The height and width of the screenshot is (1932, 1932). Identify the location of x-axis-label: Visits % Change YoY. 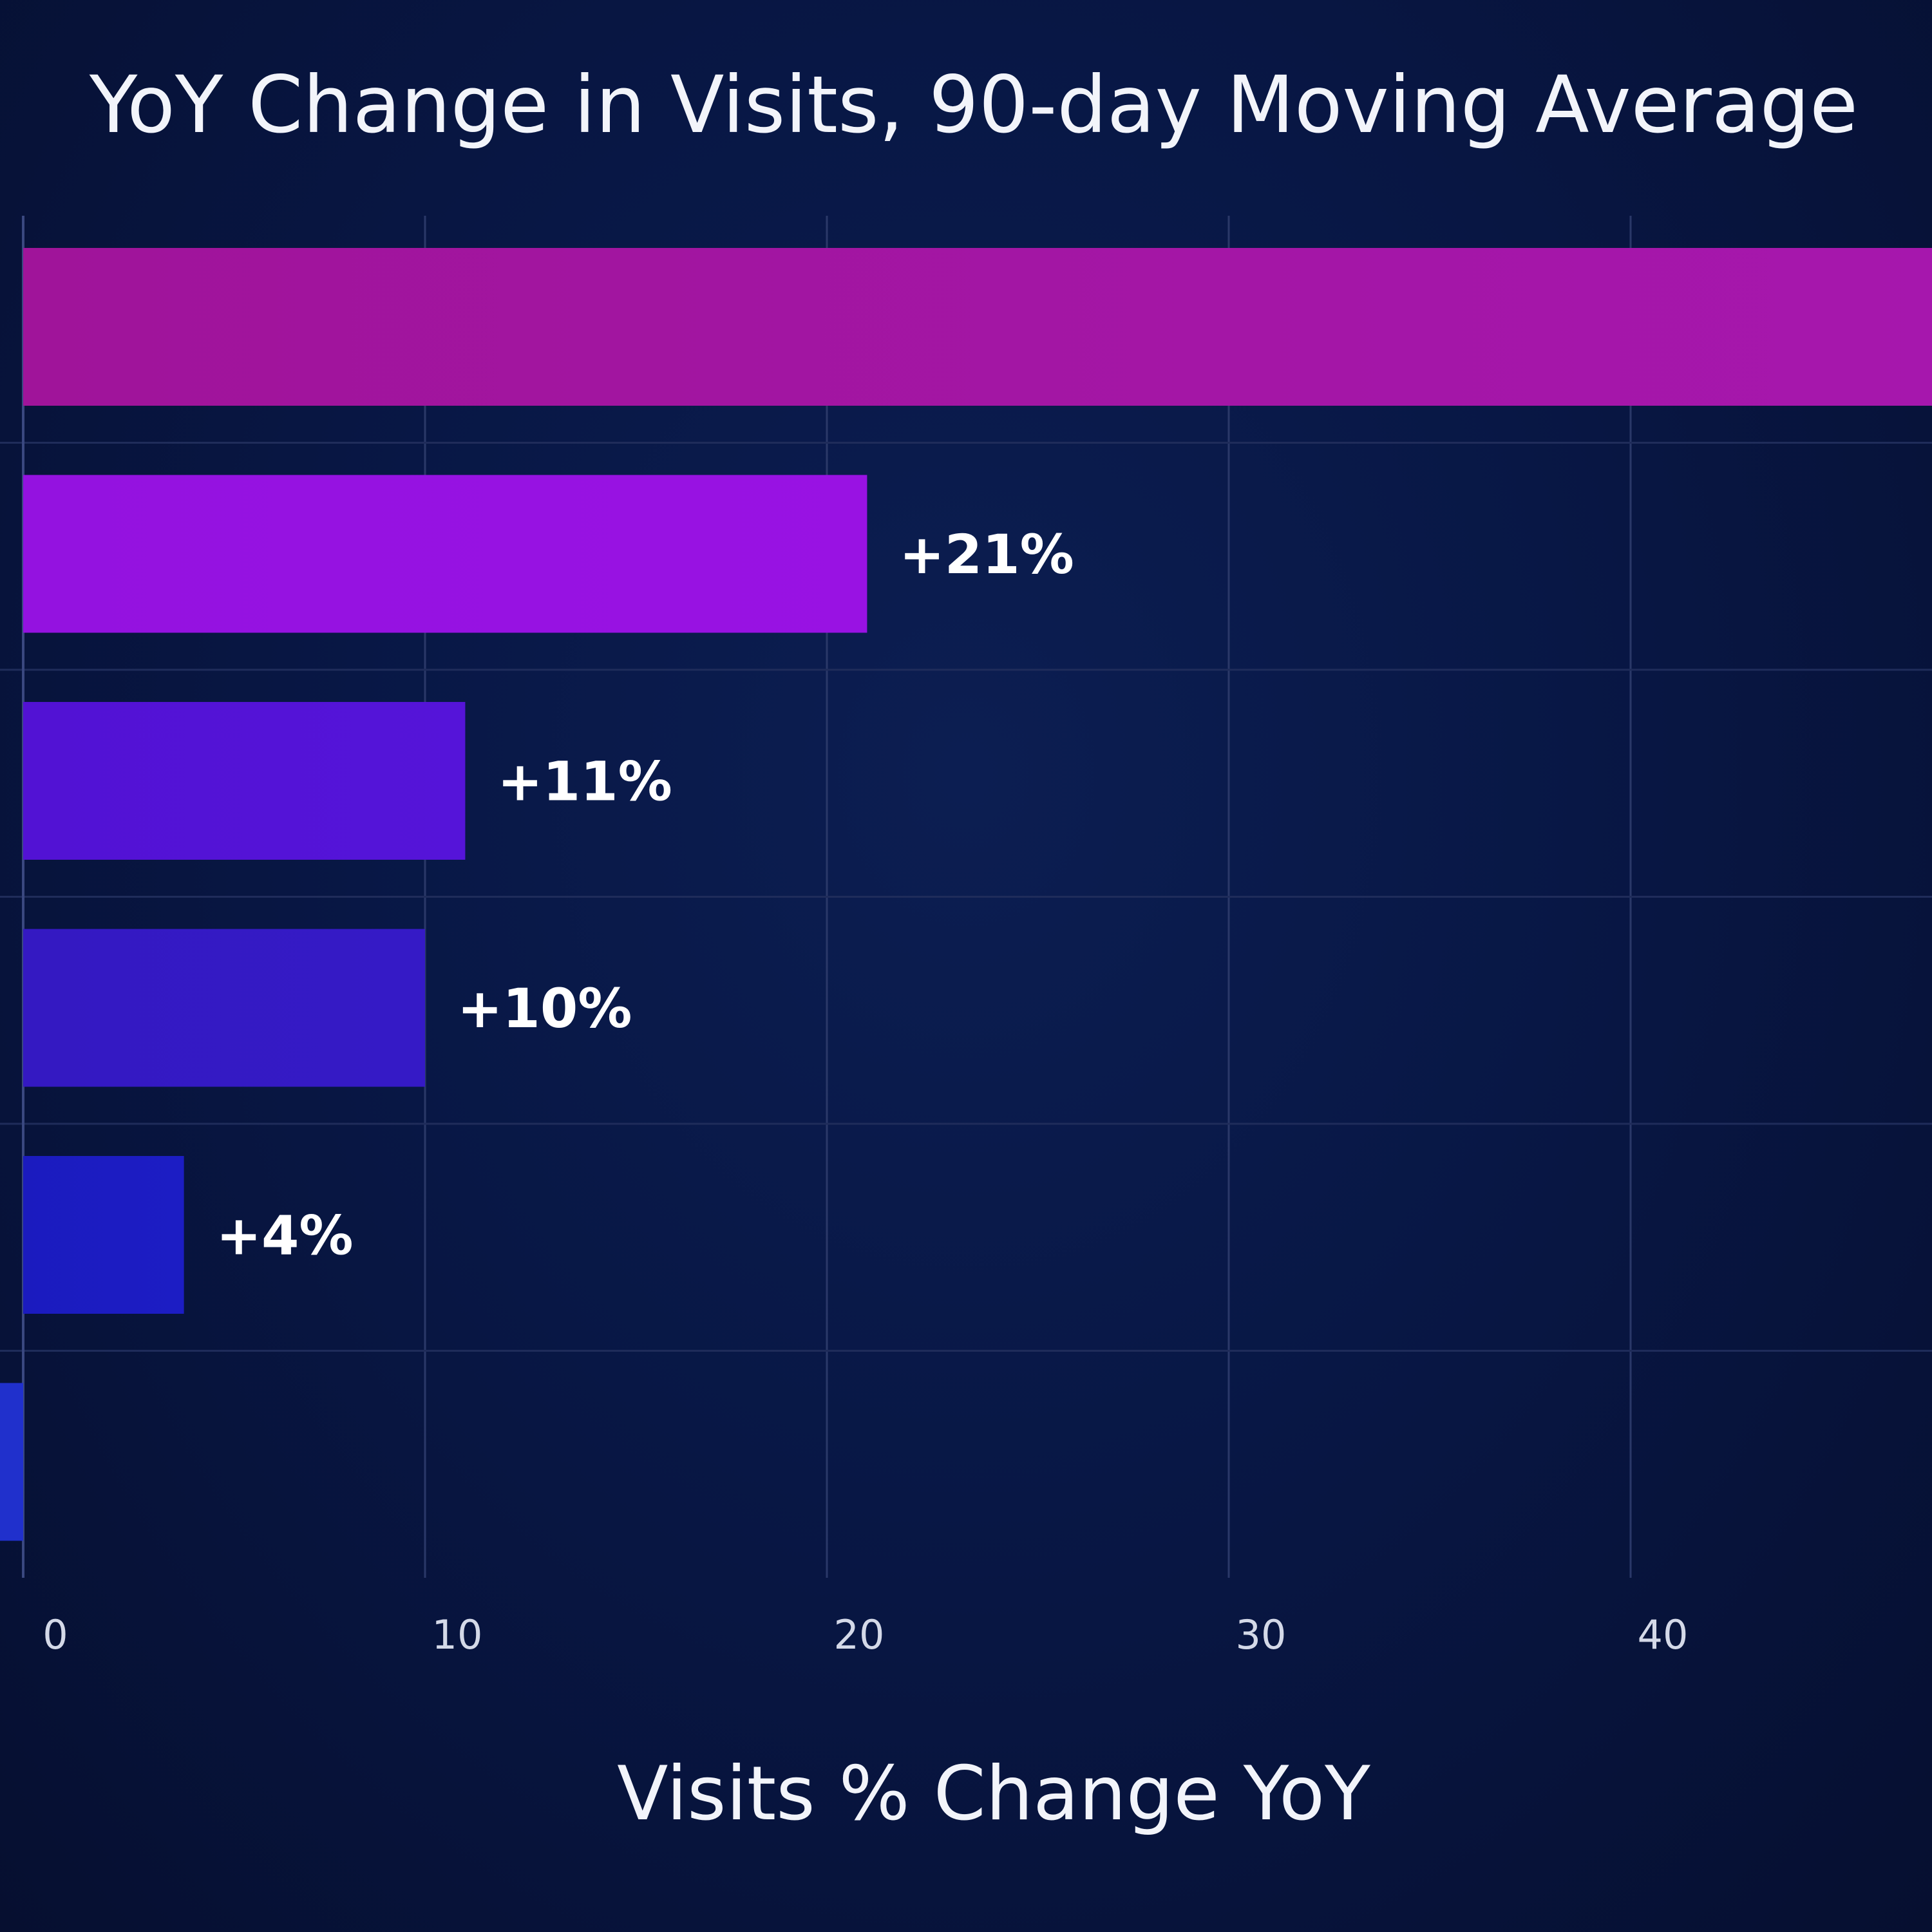
(994, 1793).